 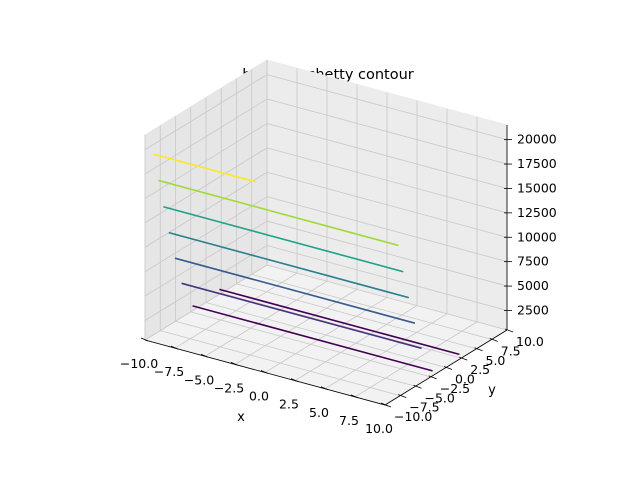 I want to click on z-axis-ticks: 2500 5000 7500 10000 12500 15000 17500 20000, so click(x=530, y=224).